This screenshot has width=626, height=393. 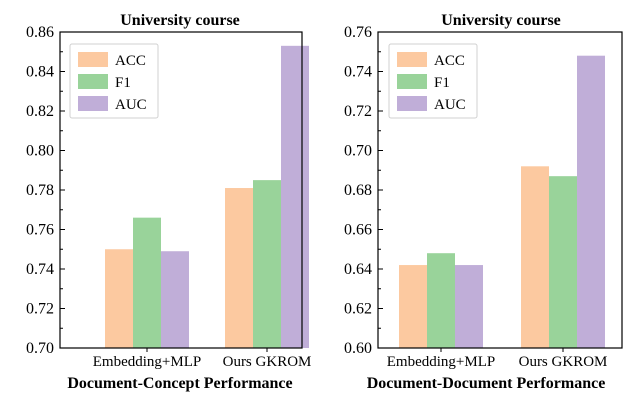 I want to click on x-axis-label: Document-Document Performance, so click(x=486, y=383).